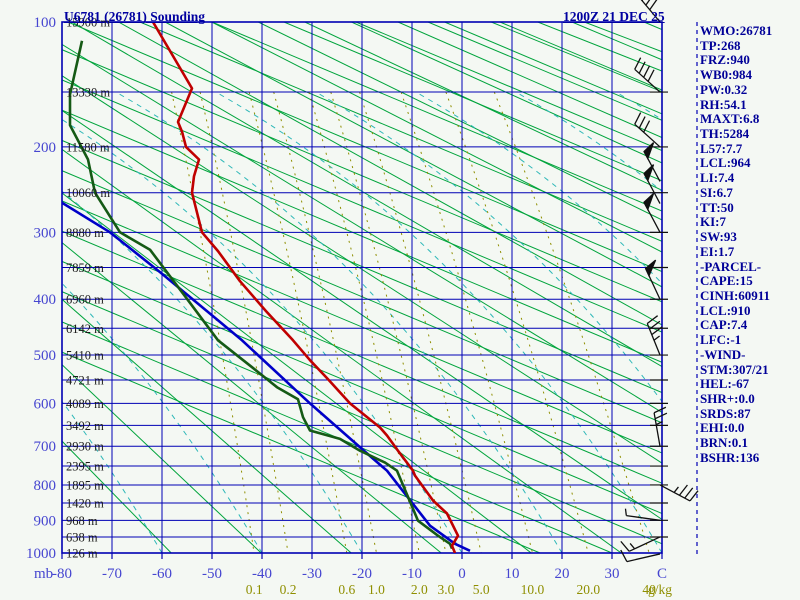 This screenshot has height=600, width=800. Describe the element at coordinates (481, 589) in the screenshot. I see `mixing-ratio-label: 5.0` at that location.